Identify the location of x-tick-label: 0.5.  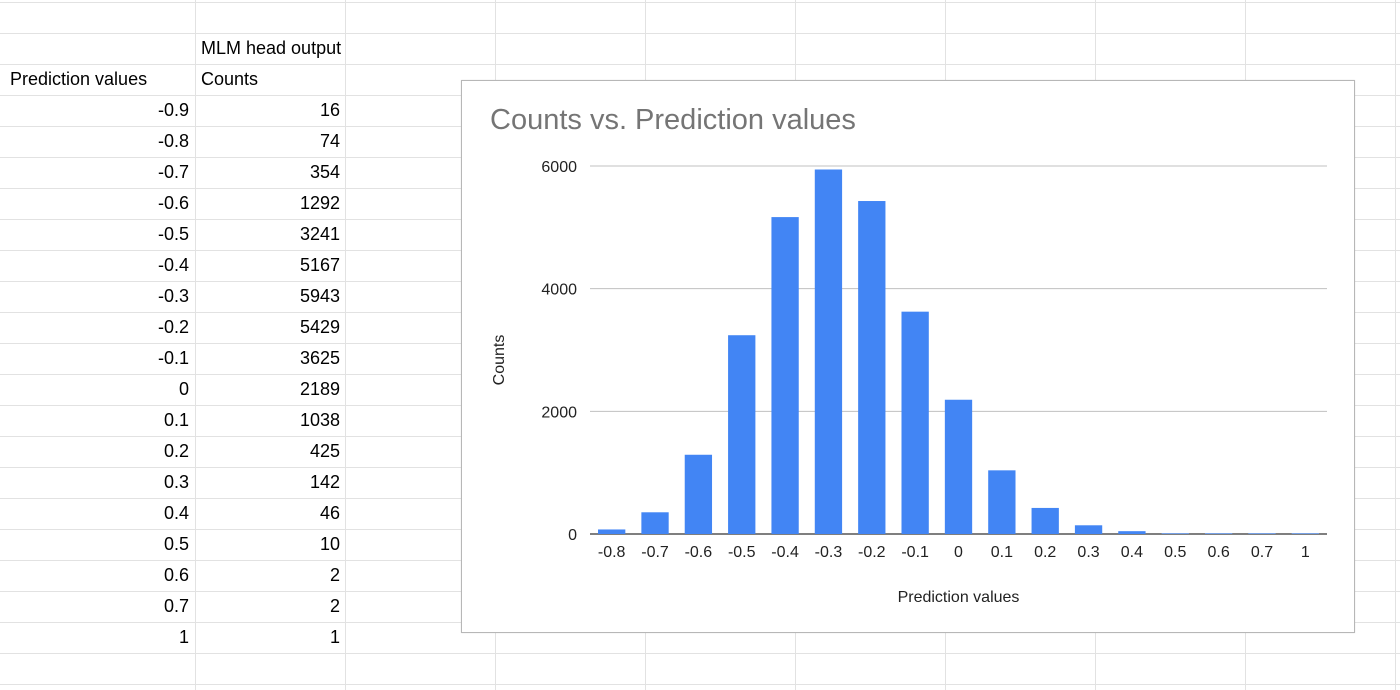
(1175, 552).